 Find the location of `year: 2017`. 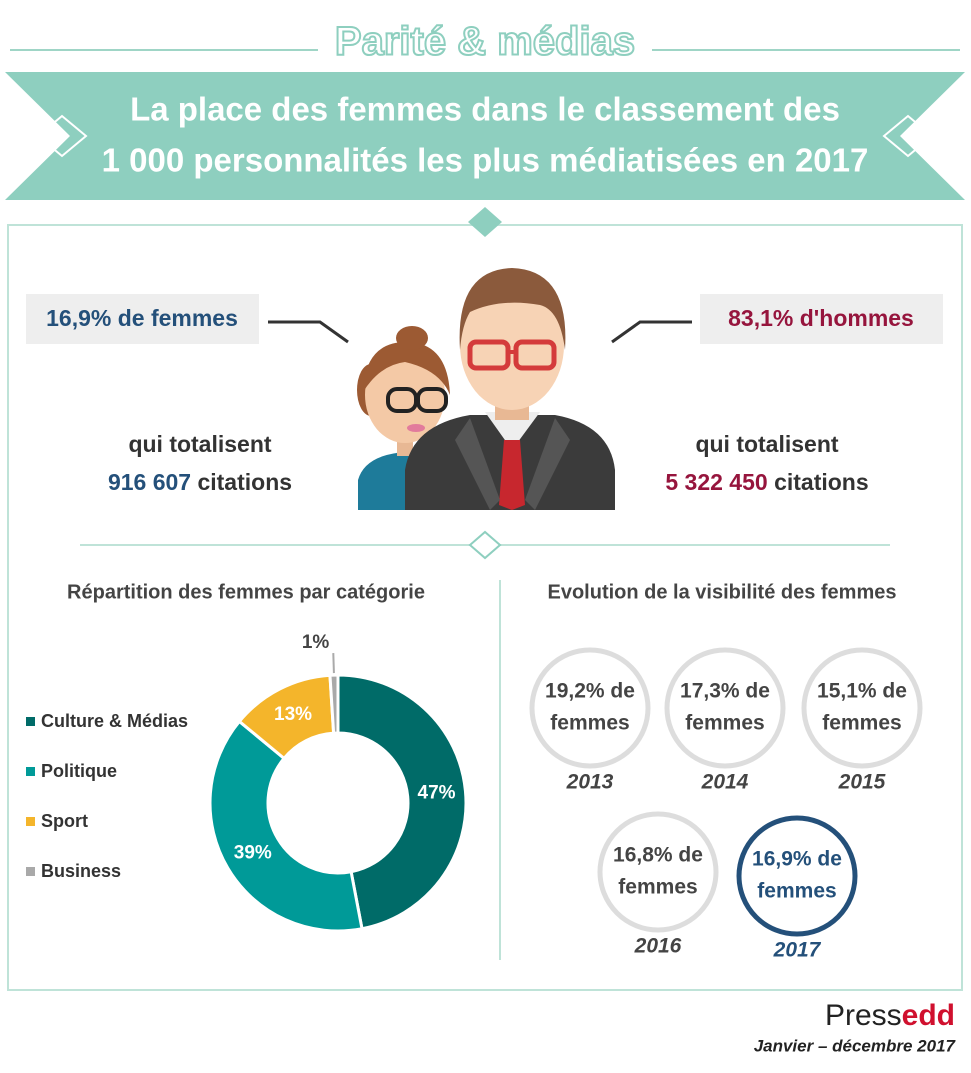

year: 2017 is located at coordinates (797, 950).